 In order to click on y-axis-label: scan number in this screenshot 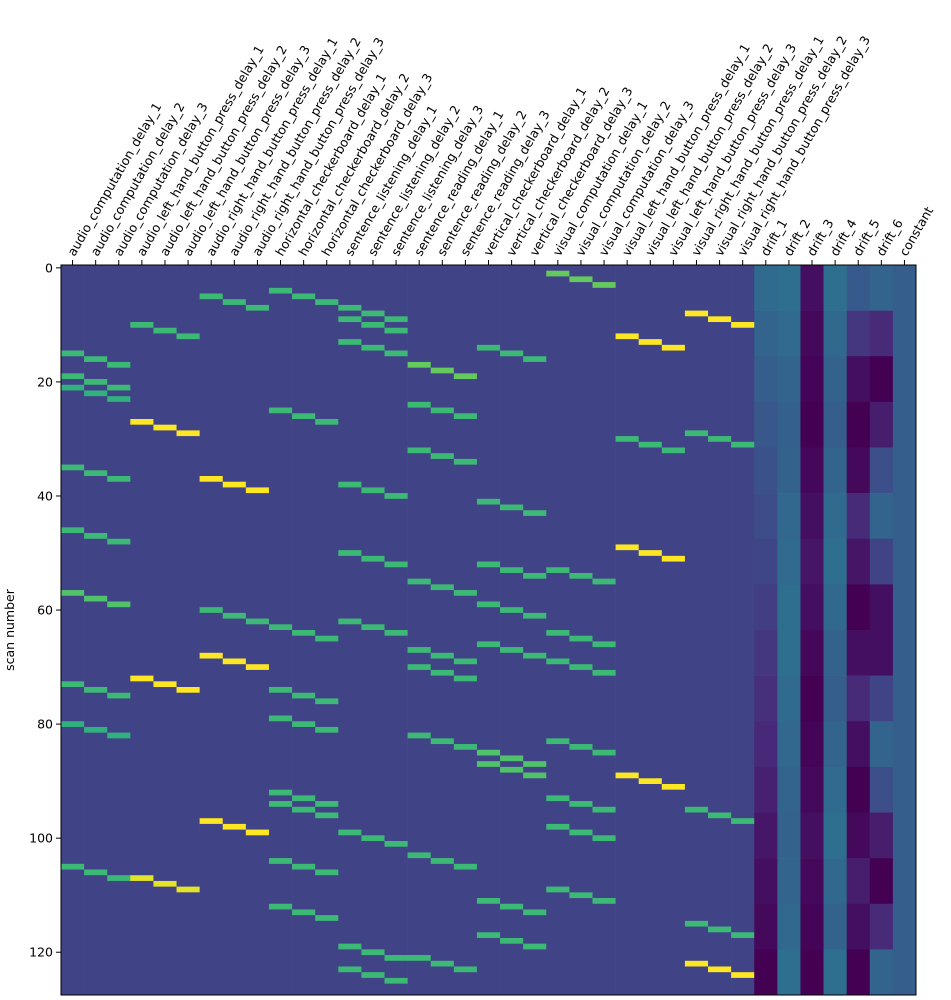, I will do `click(9, 629)`.